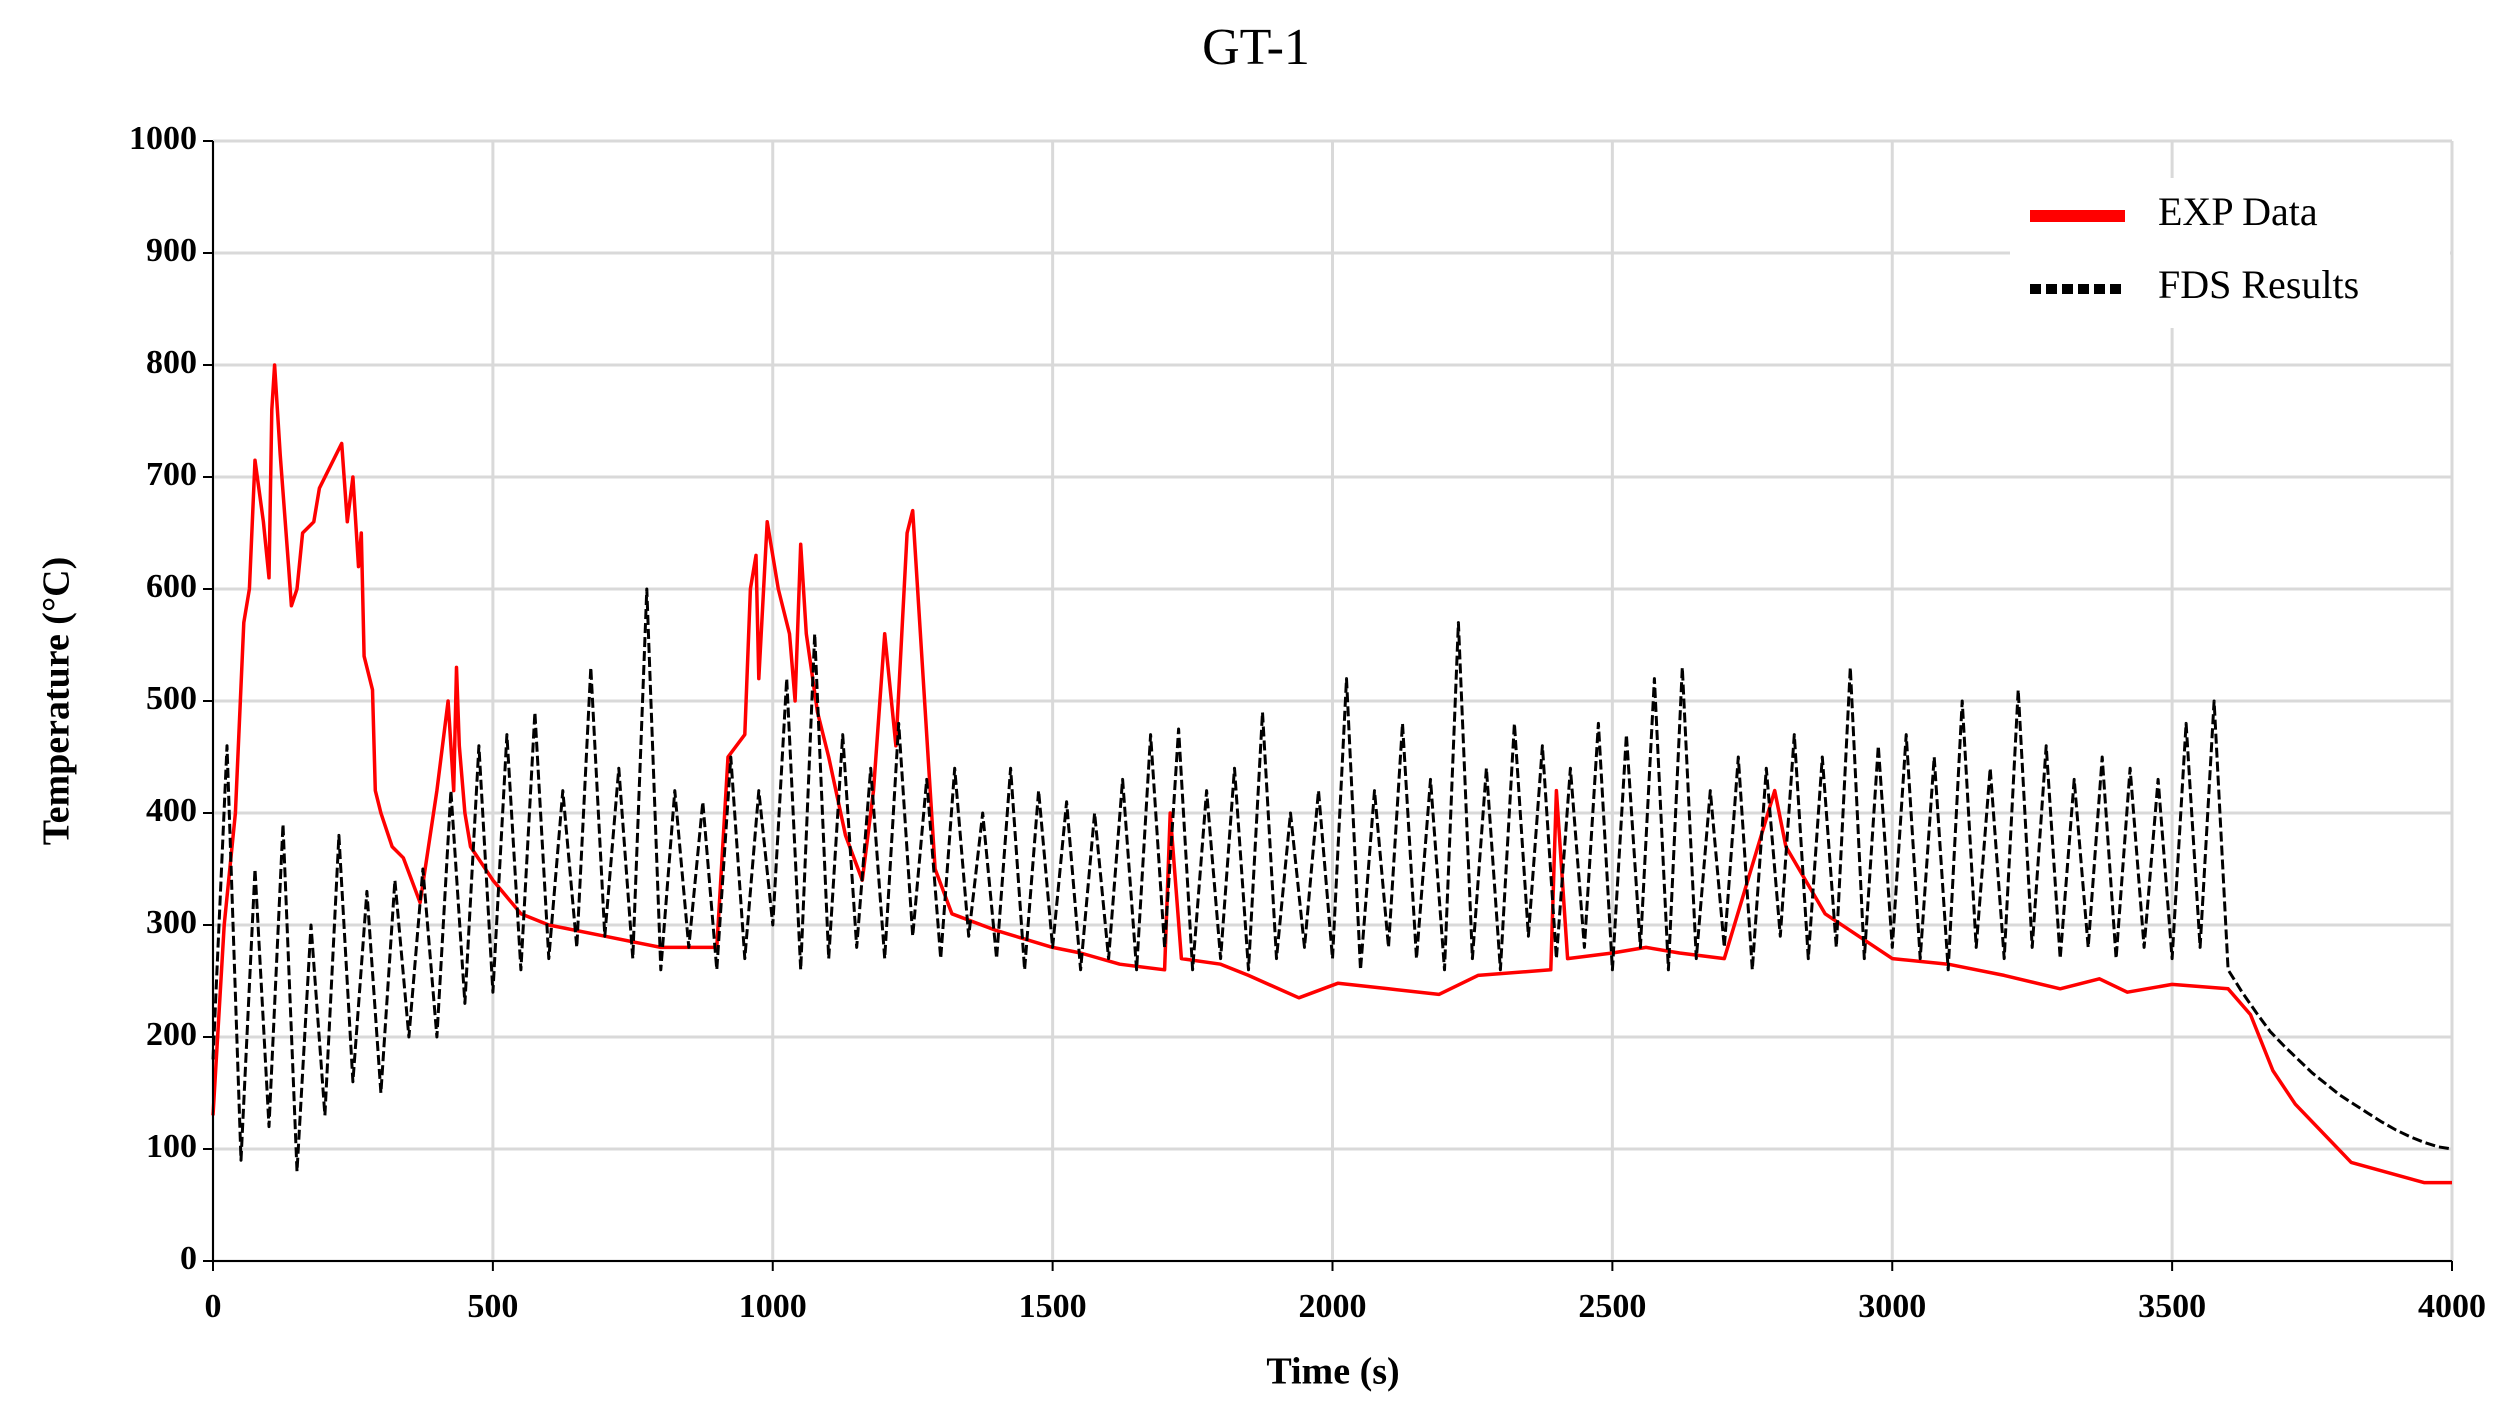 The width and height of the screenshot is (2510, 1411). I want to click on y-tick-label: 1000, so click(163, 138).